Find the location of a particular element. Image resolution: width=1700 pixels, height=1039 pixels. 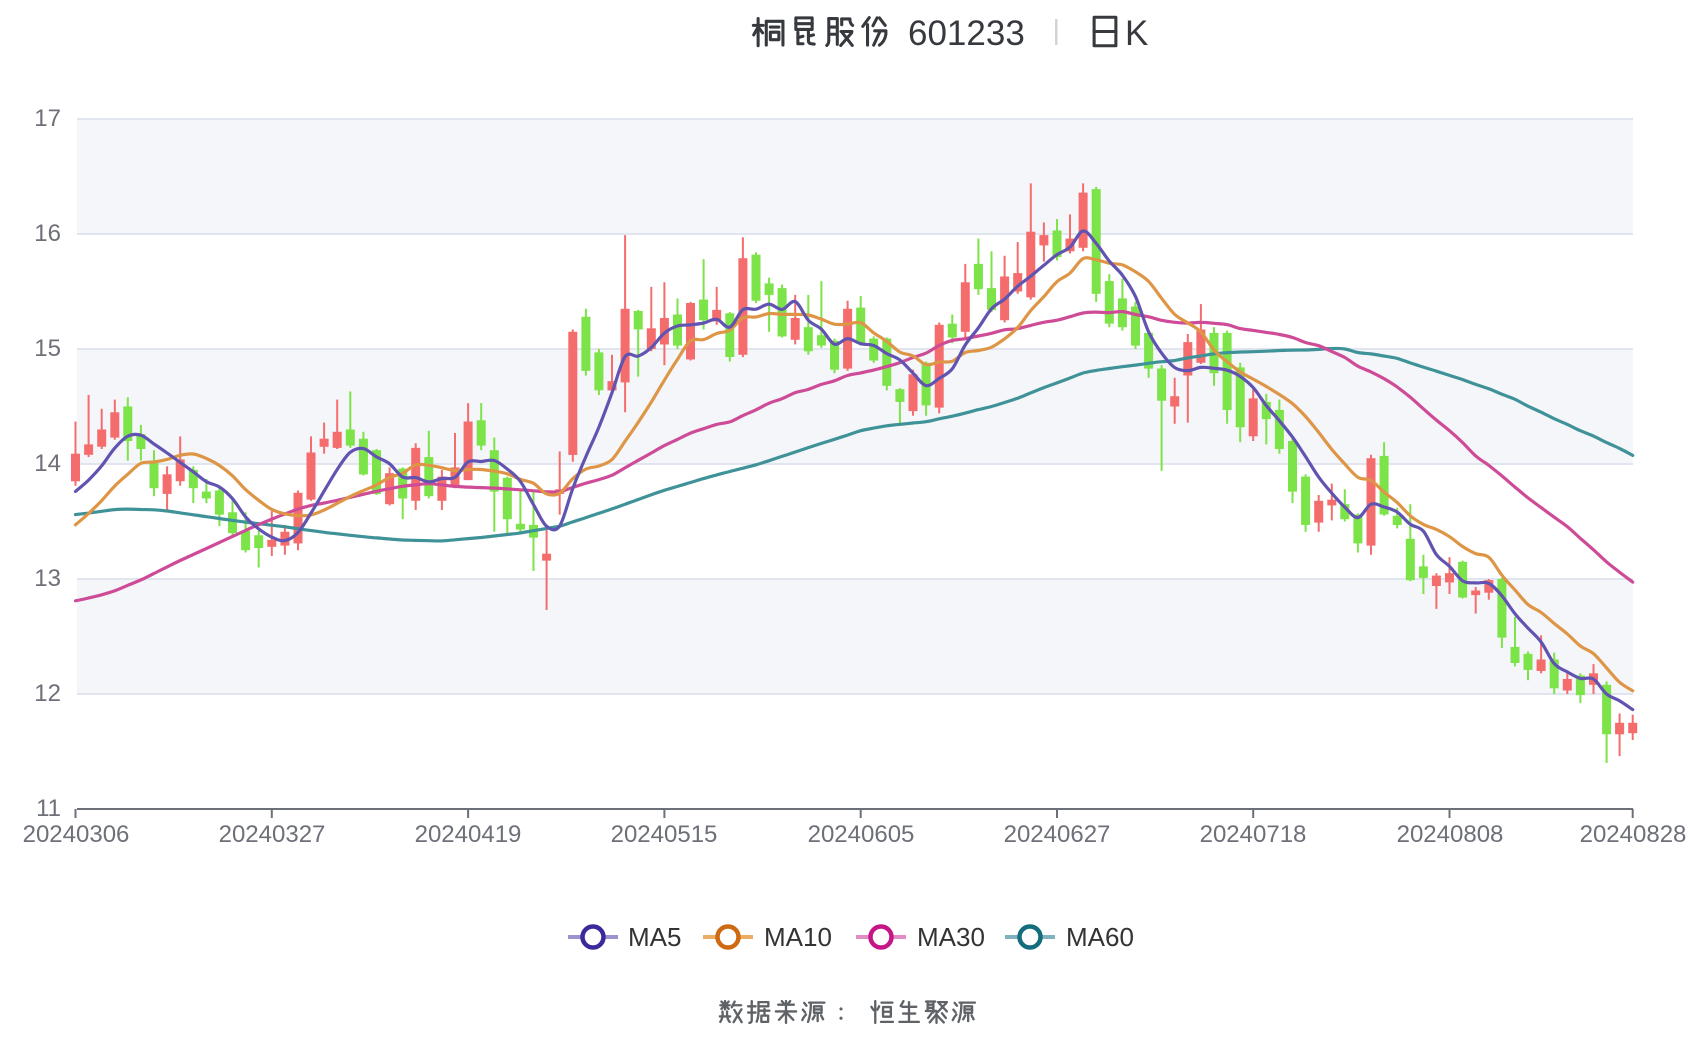

svg-text: 20240808 is located at coordinates (1450, 834).